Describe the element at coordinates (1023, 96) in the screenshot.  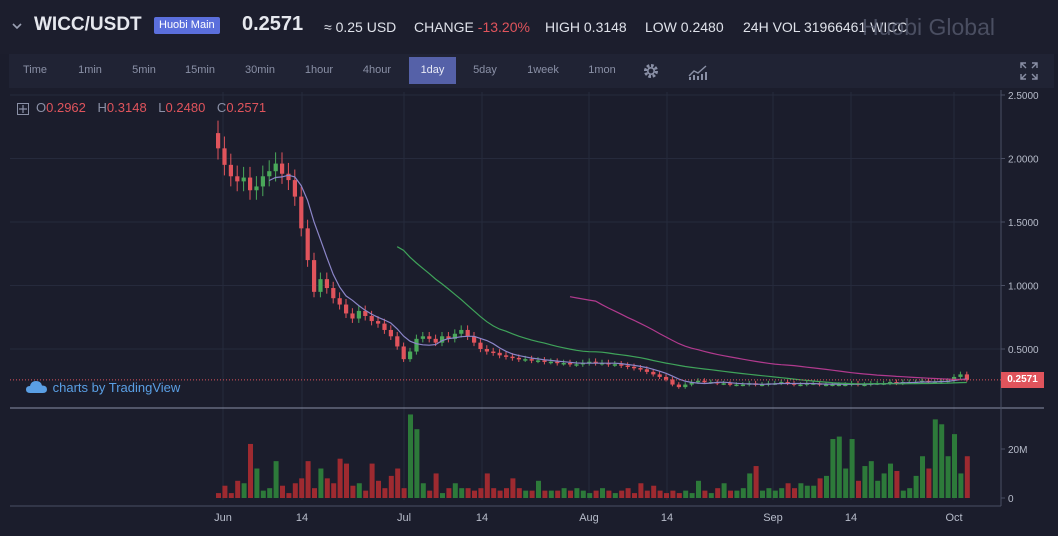
I see `price-tick-label: 2.5000` at that location.